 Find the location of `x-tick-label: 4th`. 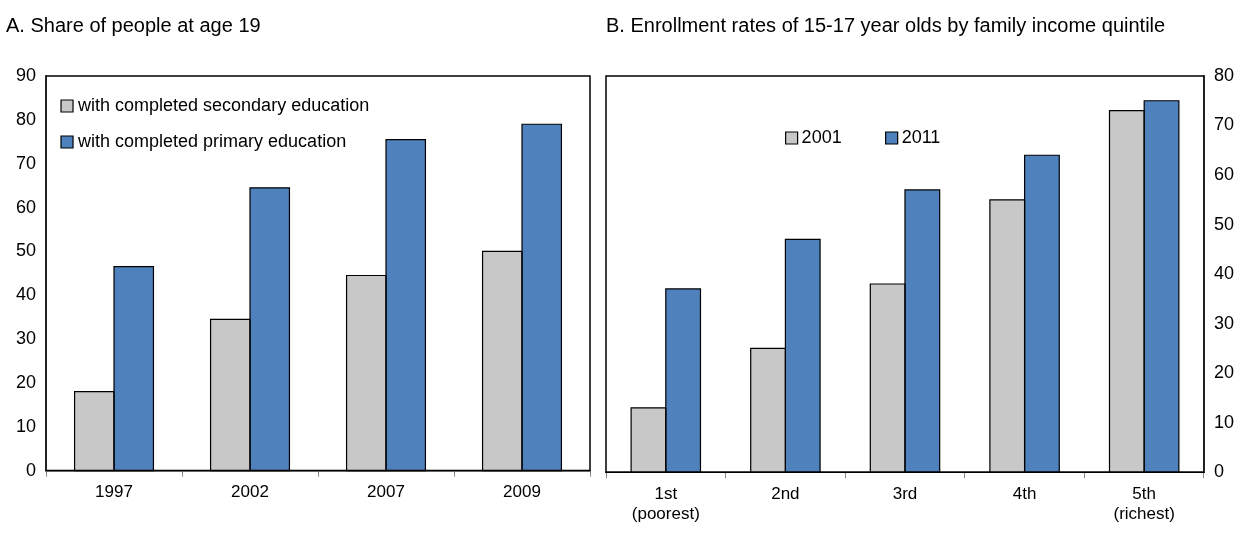

x-tick-label: 4th is located at coordinates (1024, 494).